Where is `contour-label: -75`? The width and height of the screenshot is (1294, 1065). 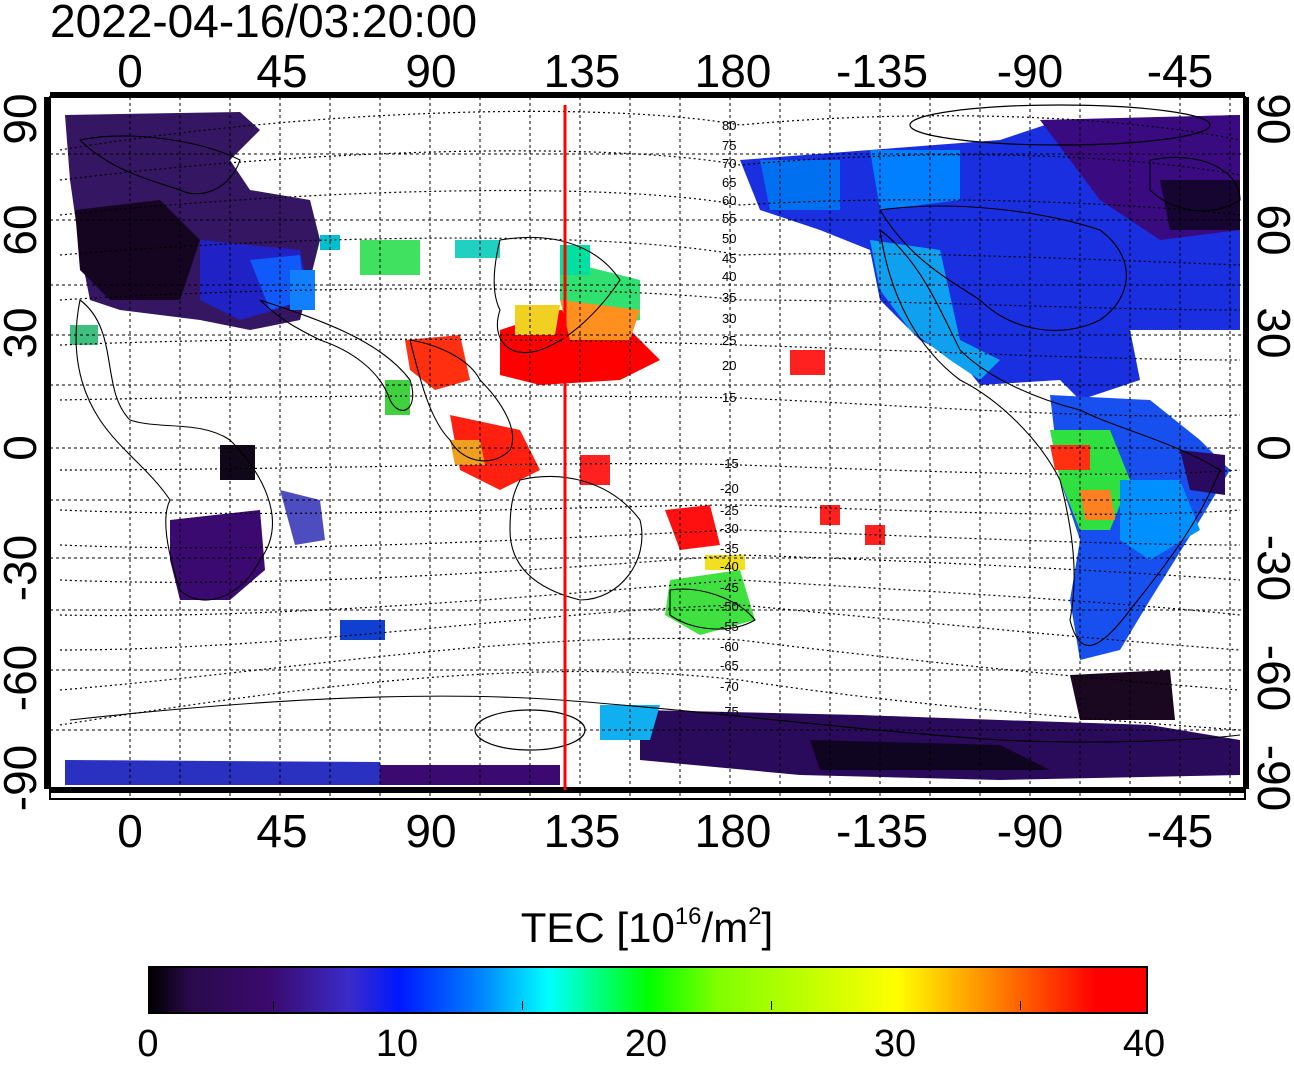
contour-label: -75 is located at coordinates (729, 711).